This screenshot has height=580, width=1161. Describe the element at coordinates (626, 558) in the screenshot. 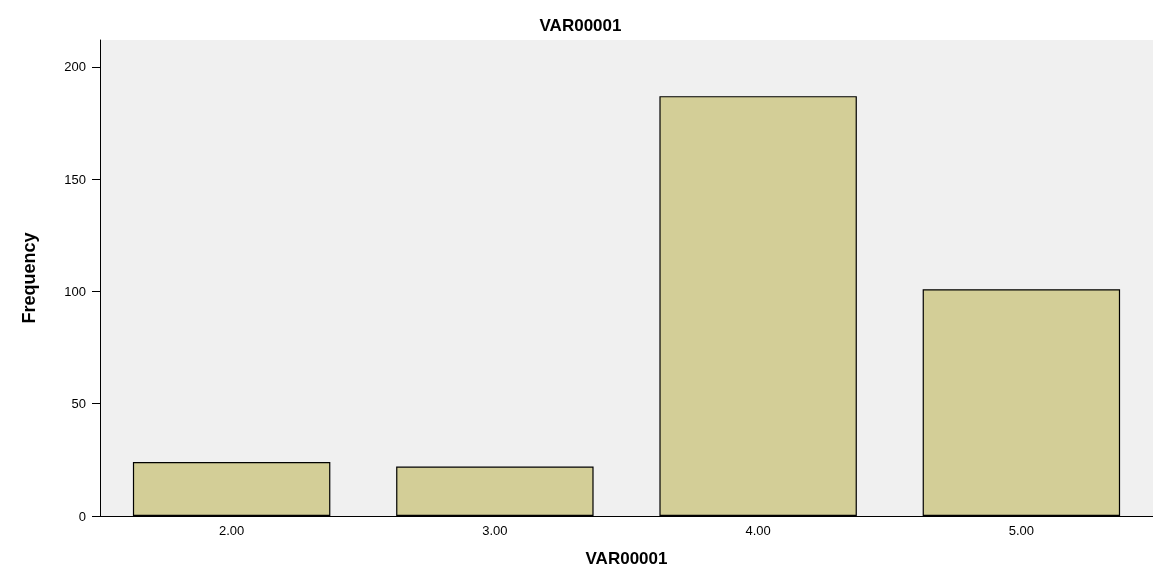

I see `x-axis-title: VAR00001` at that location.